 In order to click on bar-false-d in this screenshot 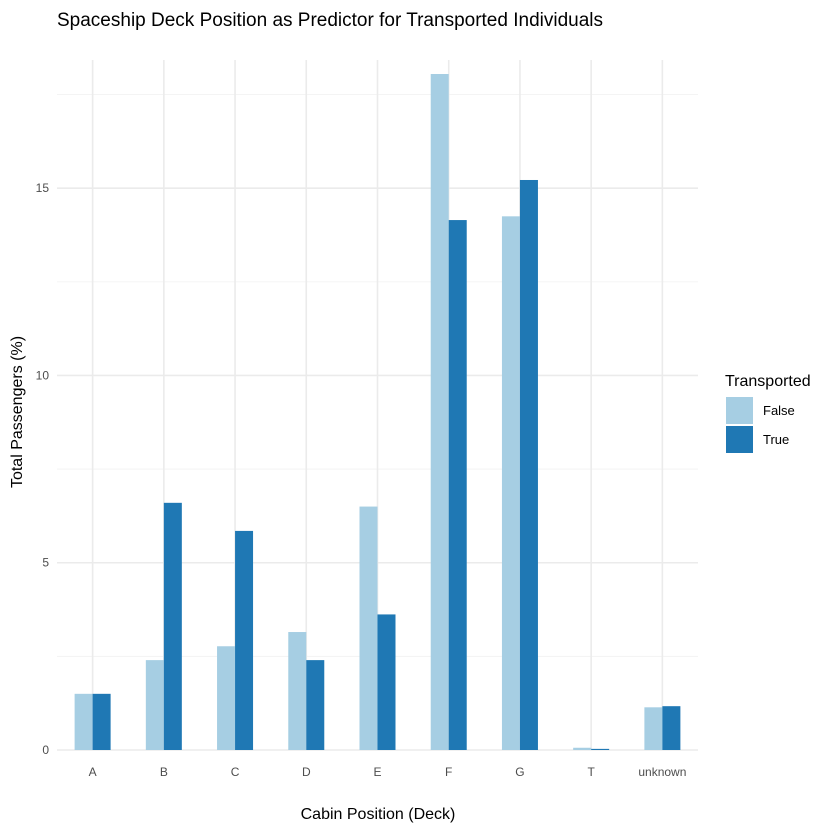, I will do `click(297, 691)`.